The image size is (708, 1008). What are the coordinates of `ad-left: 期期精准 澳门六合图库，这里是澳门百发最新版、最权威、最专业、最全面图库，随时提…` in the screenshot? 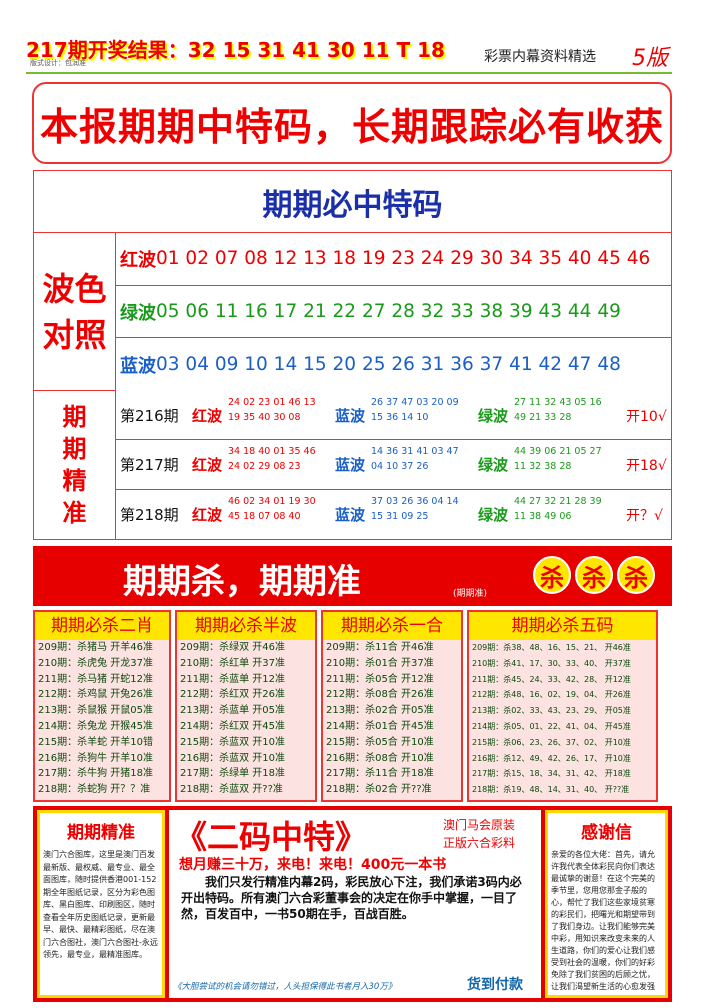 It's located at (101, 904).